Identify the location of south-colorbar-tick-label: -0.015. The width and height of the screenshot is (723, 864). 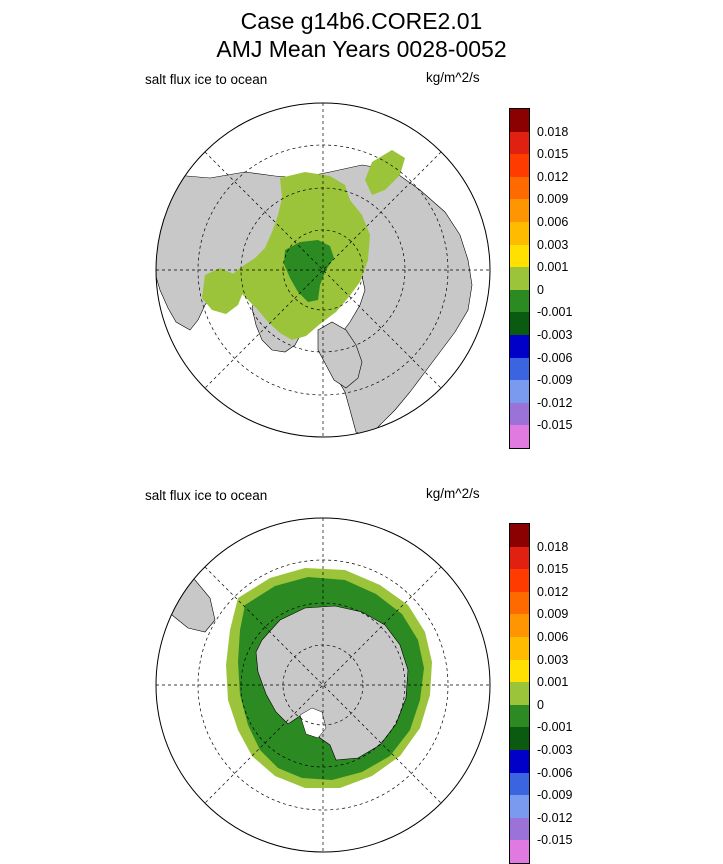
(555, 840).